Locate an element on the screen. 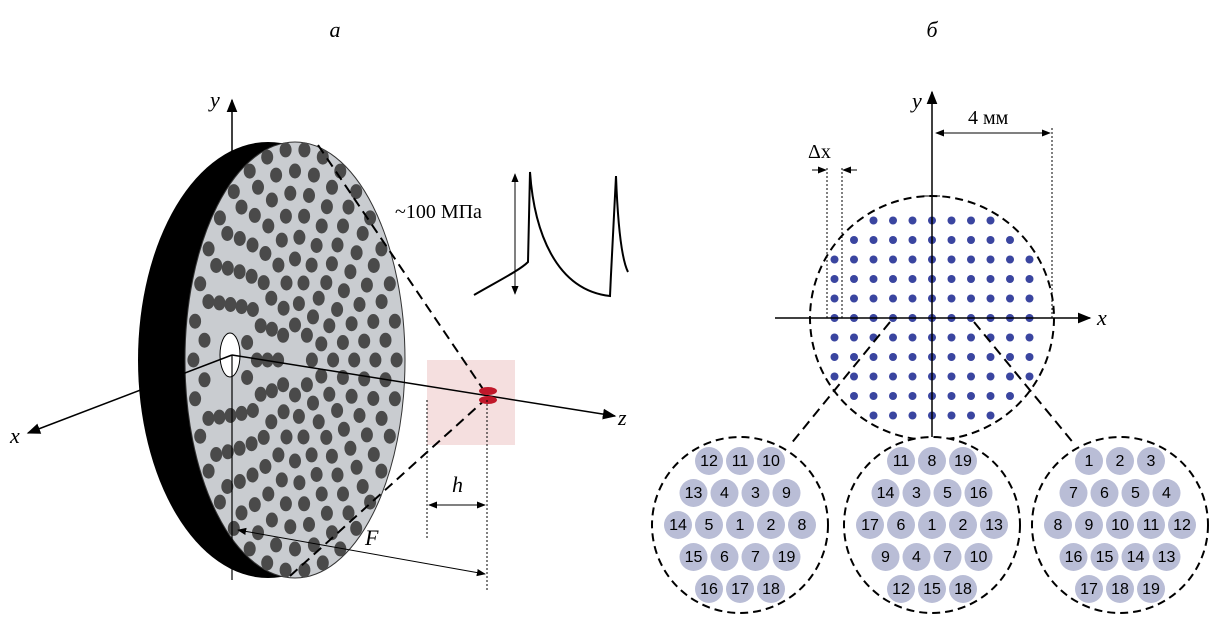  dx-label: Δx is located at coordinates (819, 152).